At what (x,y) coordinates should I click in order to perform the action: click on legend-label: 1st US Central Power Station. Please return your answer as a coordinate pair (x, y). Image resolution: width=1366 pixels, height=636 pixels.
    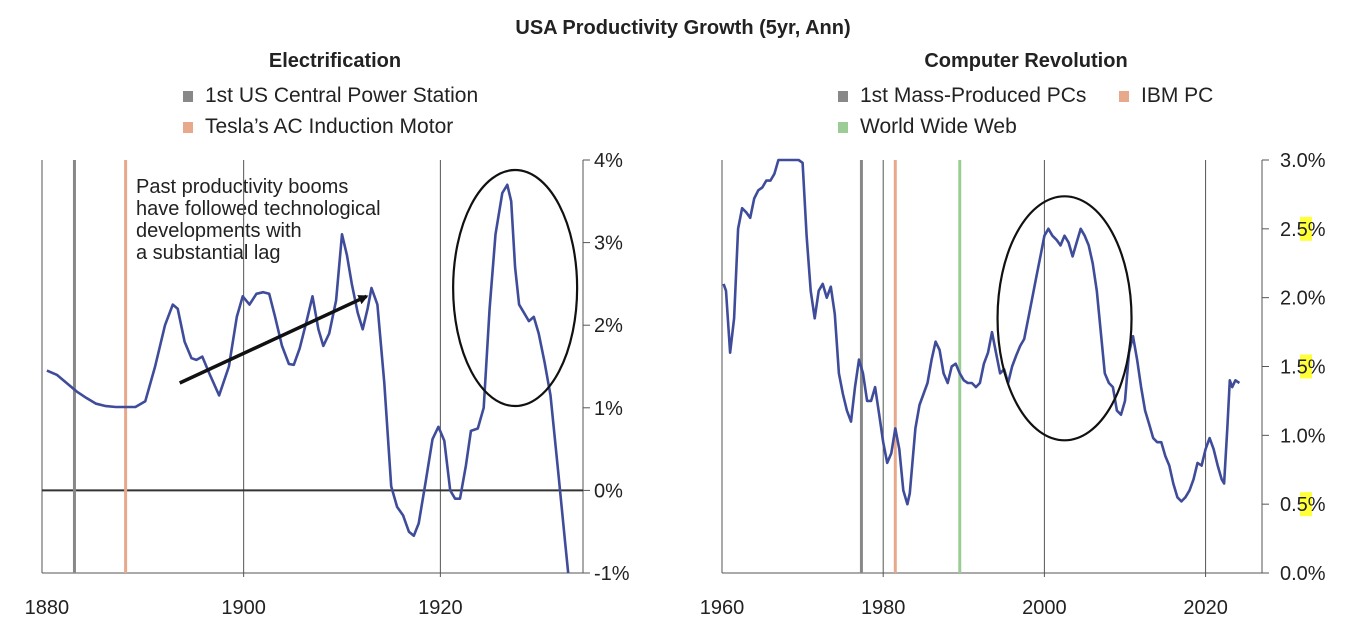
    Looking at the image, I should click on (342, 95).